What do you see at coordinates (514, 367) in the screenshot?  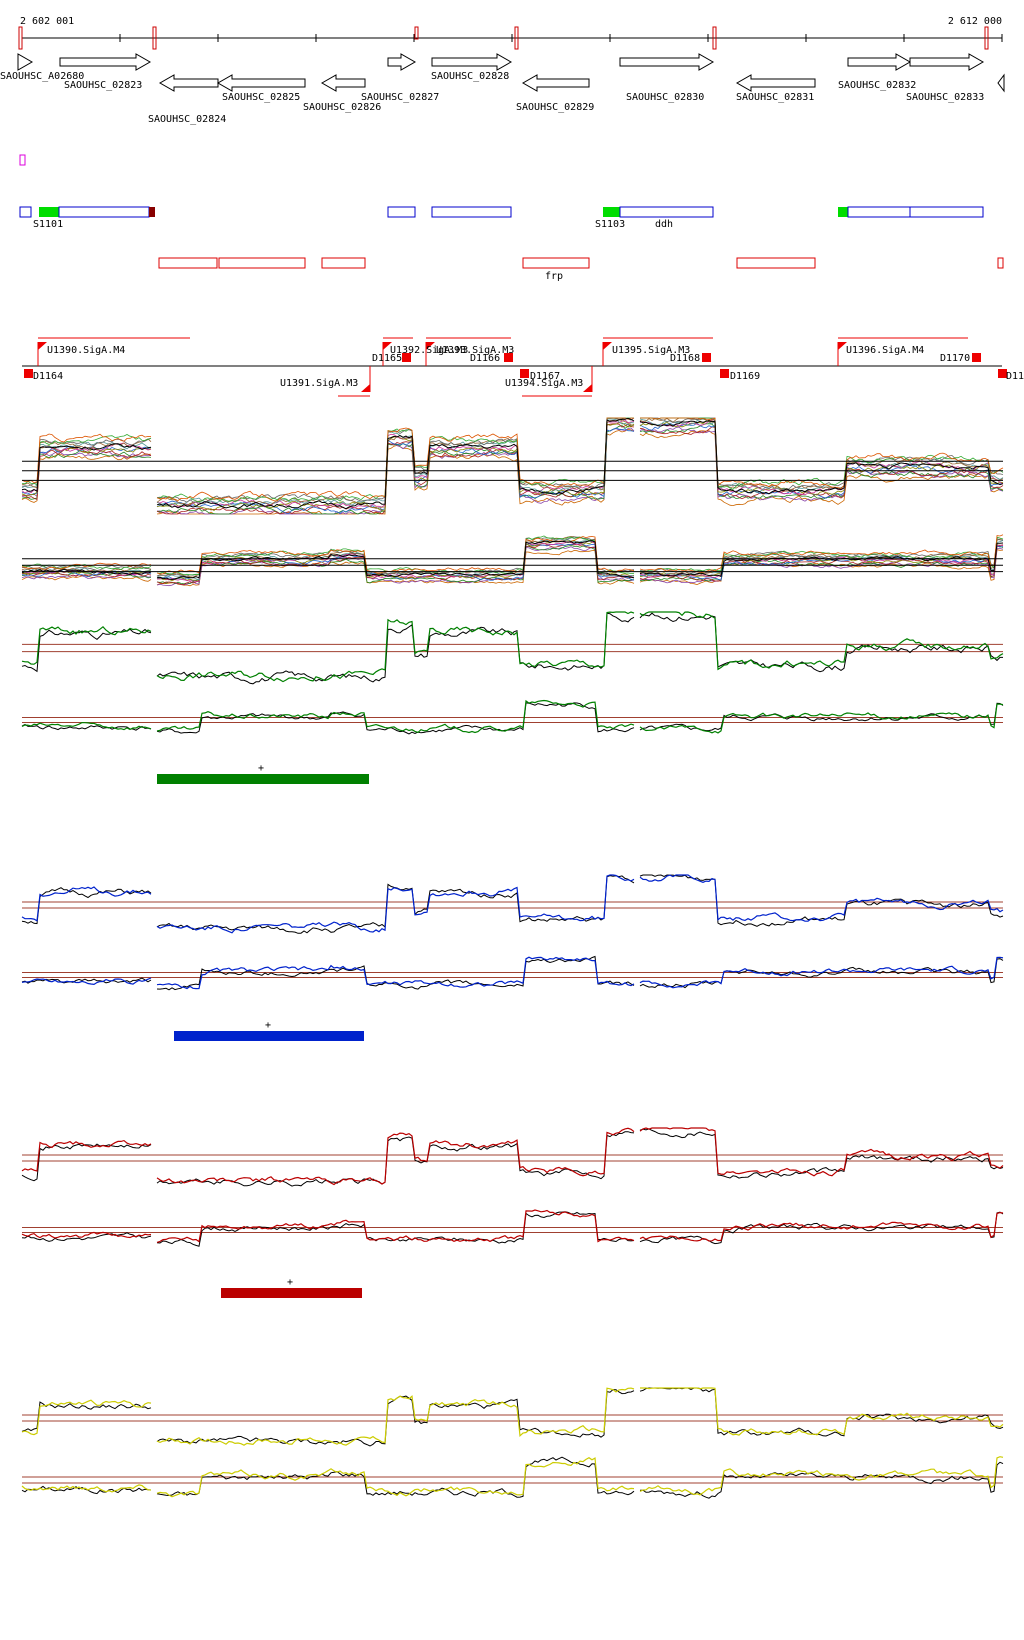 I see `promoter-track` at bounding box center [514, 367].